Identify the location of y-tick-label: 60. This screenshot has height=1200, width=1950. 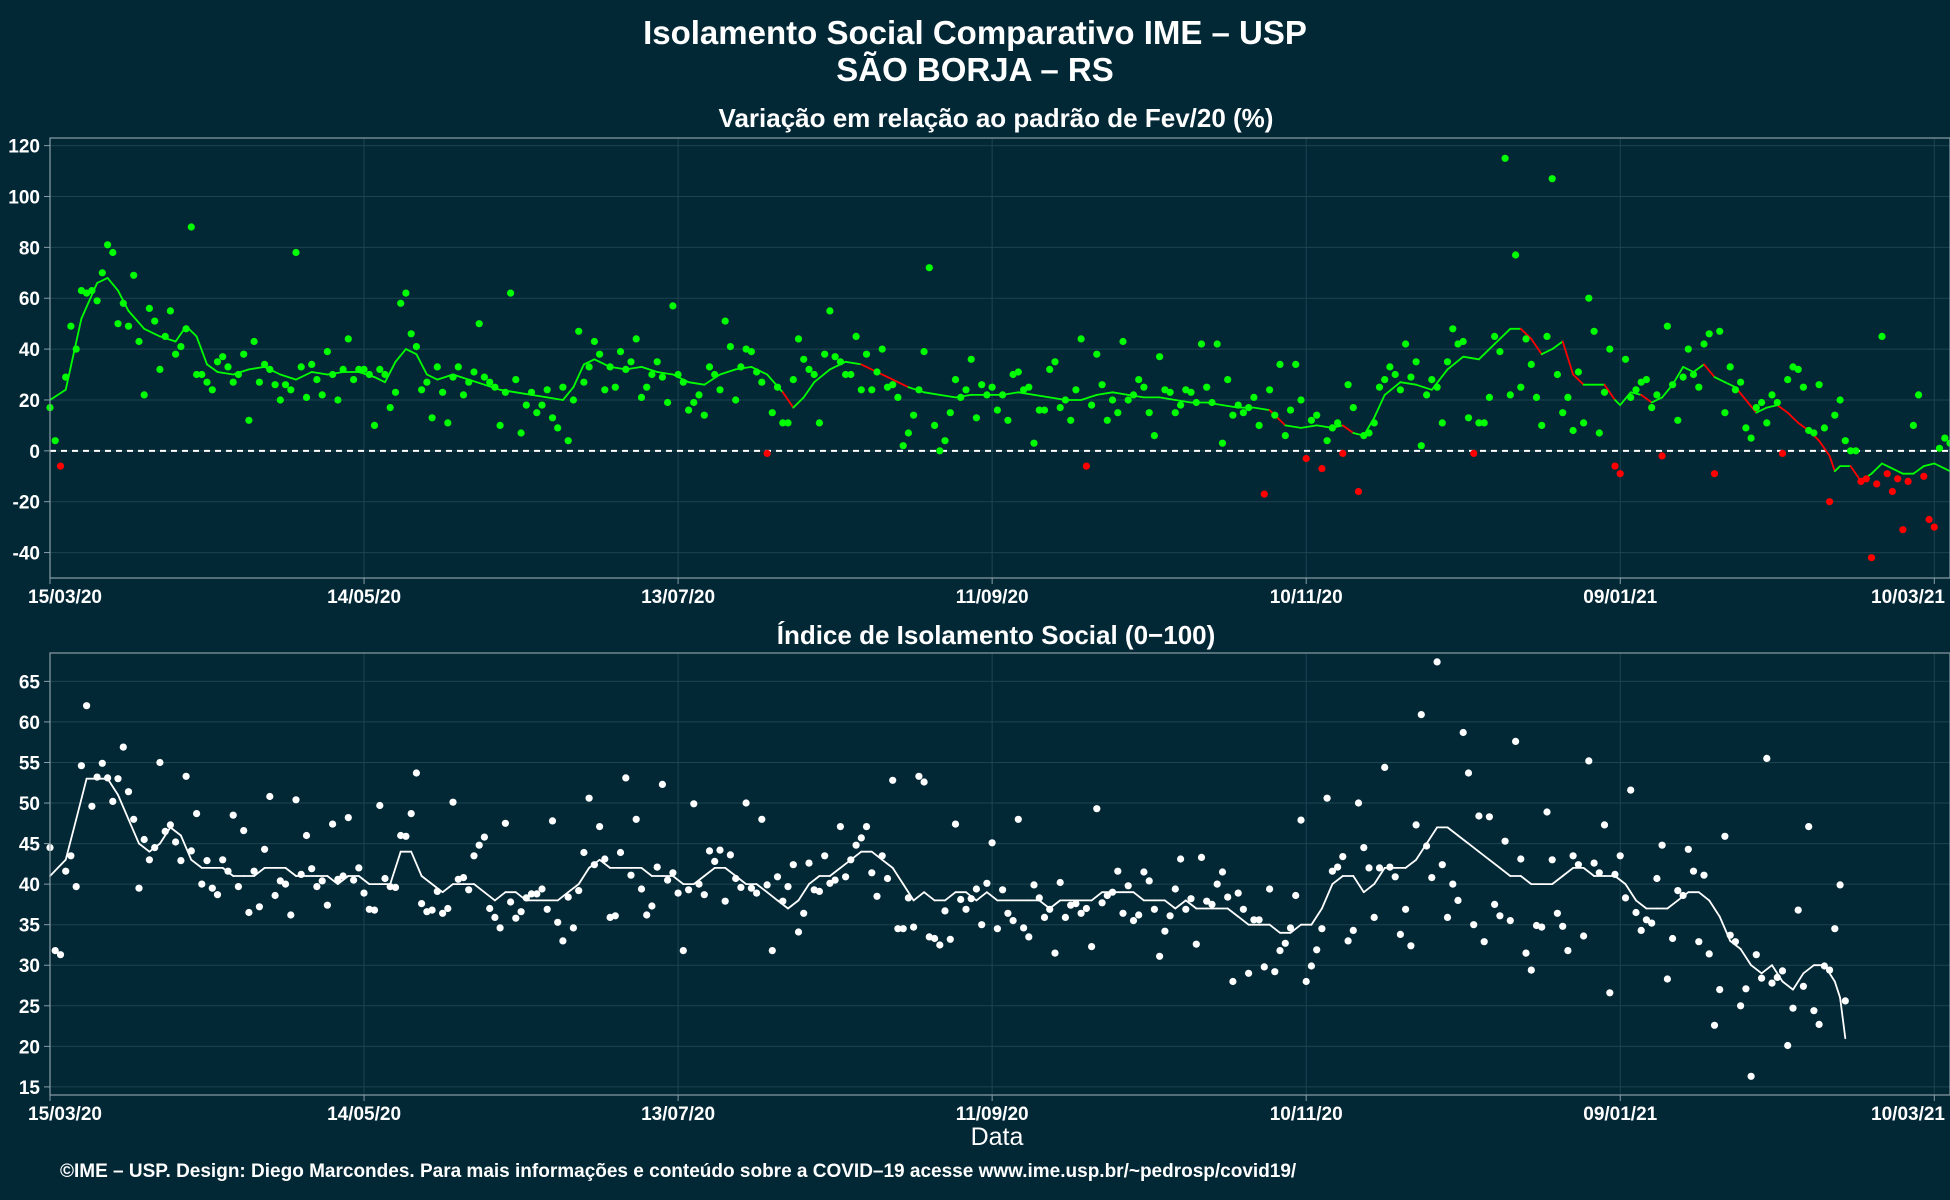
(29, 723).